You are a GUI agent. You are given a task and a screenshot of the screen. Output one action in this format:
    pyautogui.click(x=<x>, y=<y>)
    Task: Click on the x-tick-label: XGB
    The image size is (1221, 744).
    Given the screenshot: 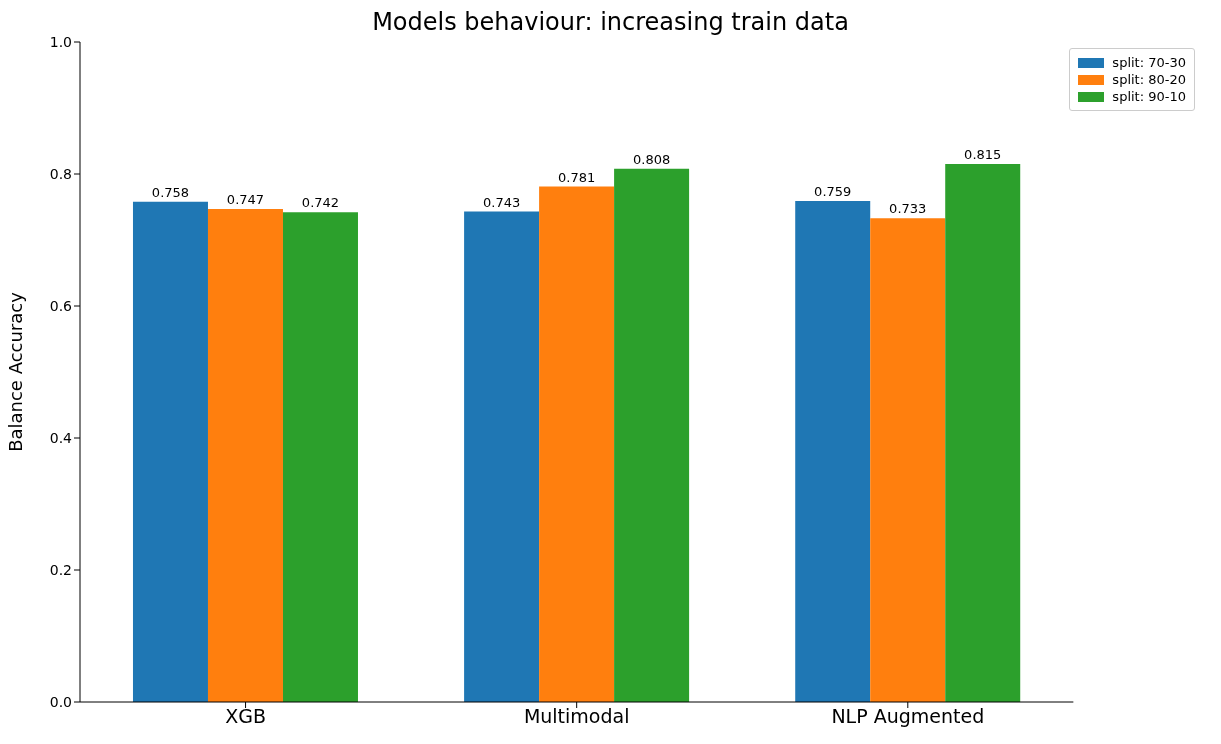 What is the action you would take?
    pyautogui.click(x=245, y=716)
    